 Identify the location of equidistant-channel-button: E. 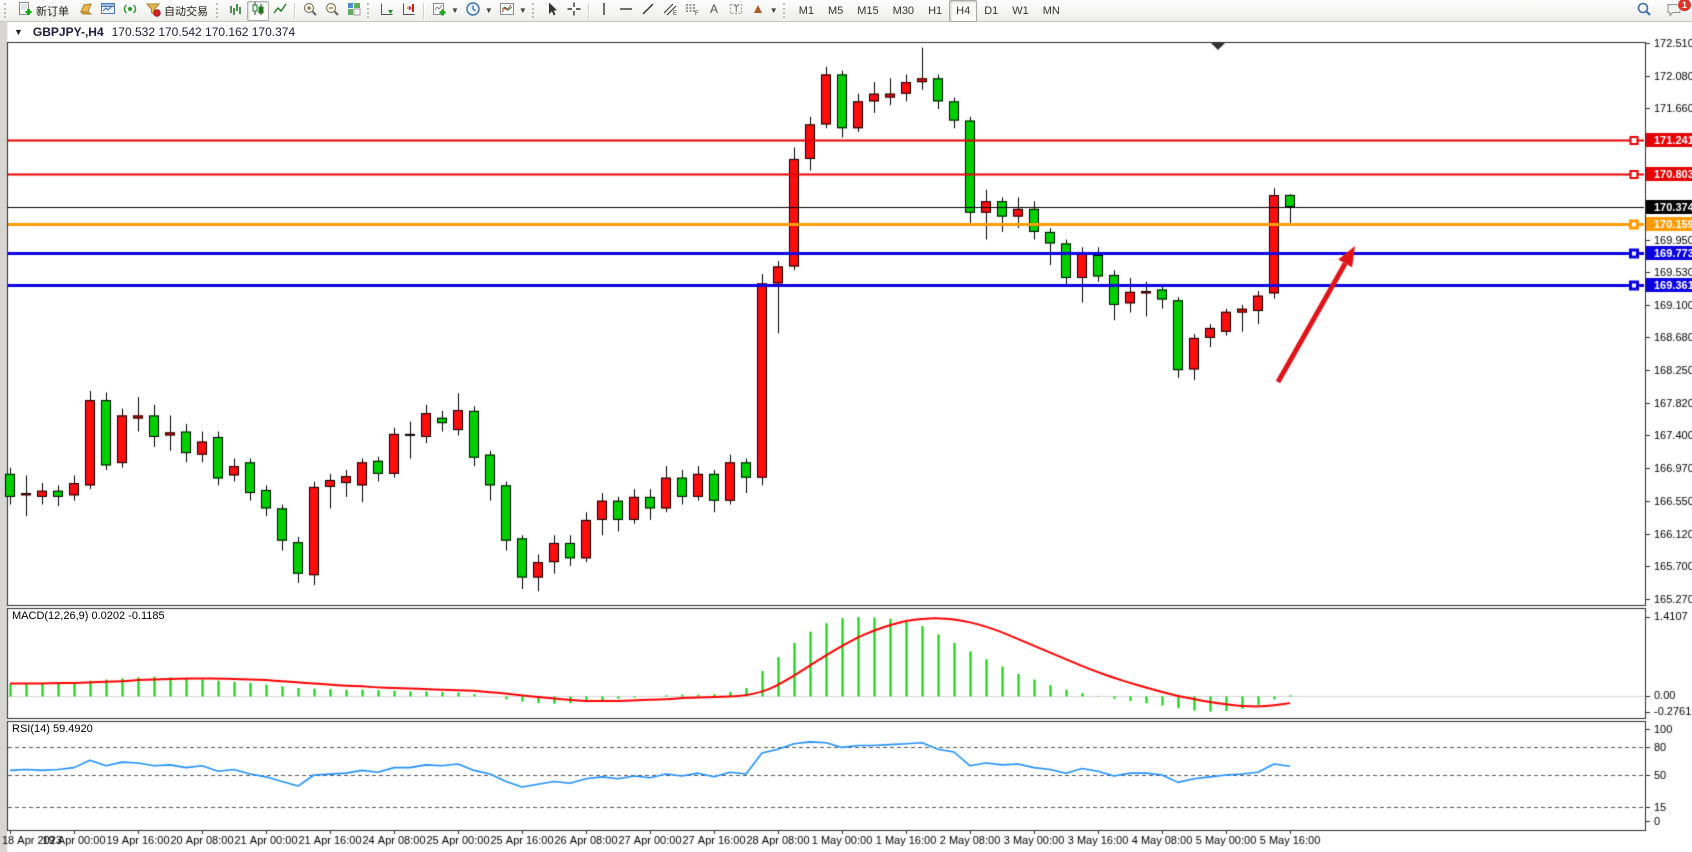
(670, 11).